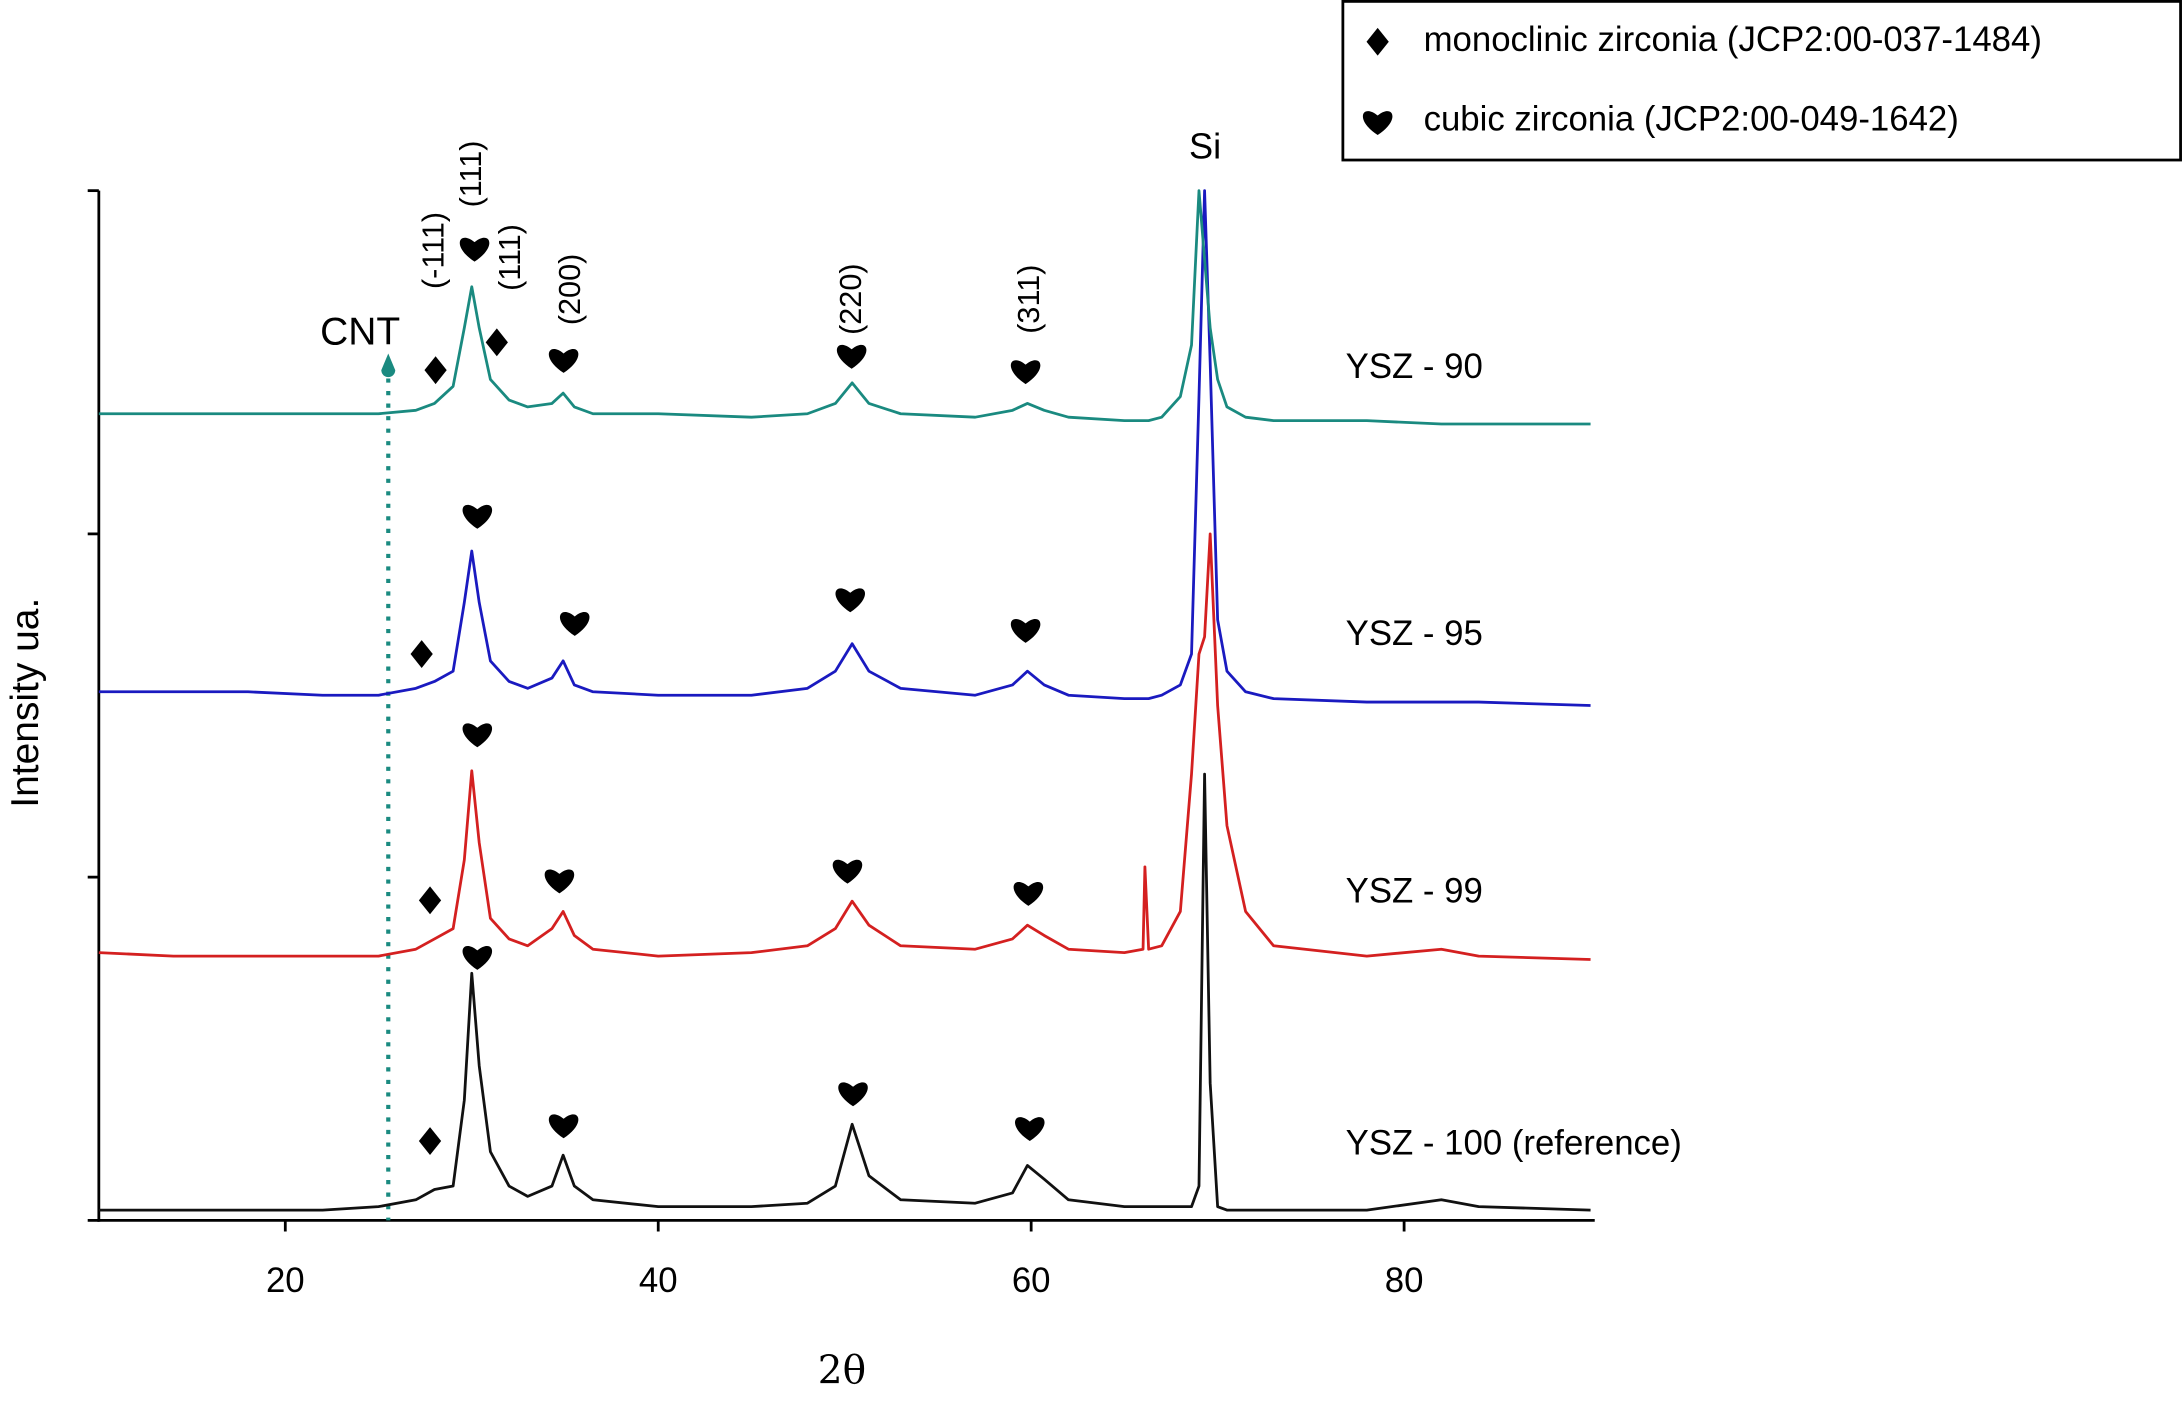 This screenshot has height=1401, width=2182. What do you see at coordinates (1514, 1143) in the screenshot?
I see `series-label: YSZ - 100 (reference)` at bounding box center [1514, 1143].